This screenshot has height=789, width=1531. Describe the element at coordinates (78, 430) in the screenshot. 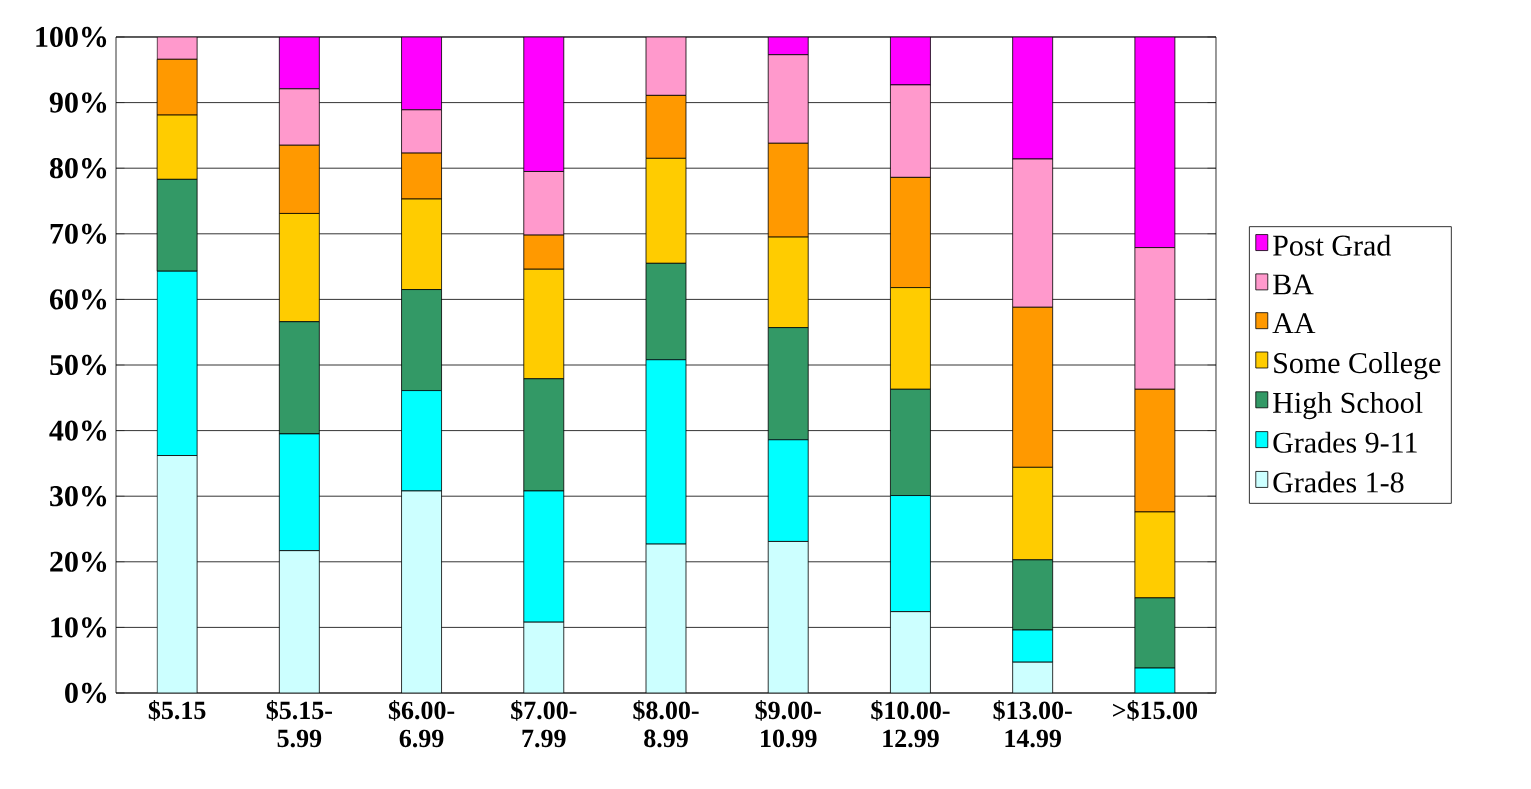

I see `y-tick-label: 40%` at that location.